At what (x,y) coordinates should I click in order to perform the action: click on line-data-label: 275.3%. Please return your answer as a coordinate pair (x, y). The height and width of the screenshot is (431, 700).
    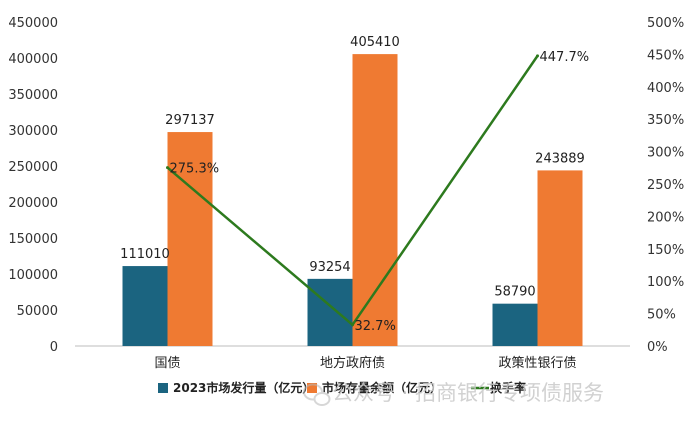
    Looking at the image, I should click on (195, 169).